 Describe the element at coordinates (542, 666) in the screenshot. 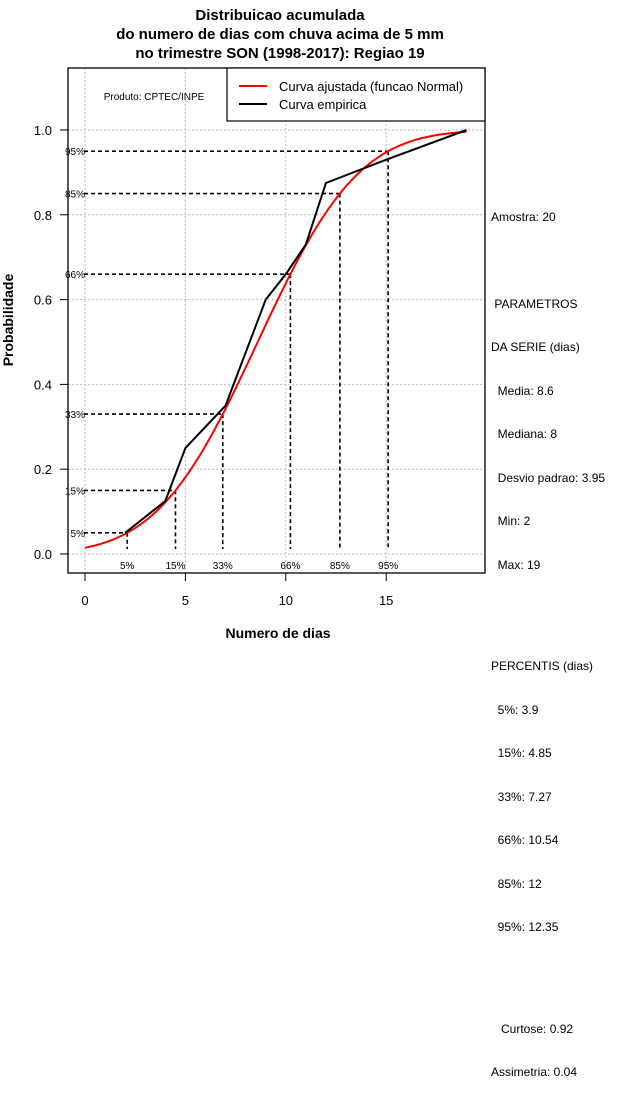

I see `percentiles-title: PERCENTIS (dias)` at that location.